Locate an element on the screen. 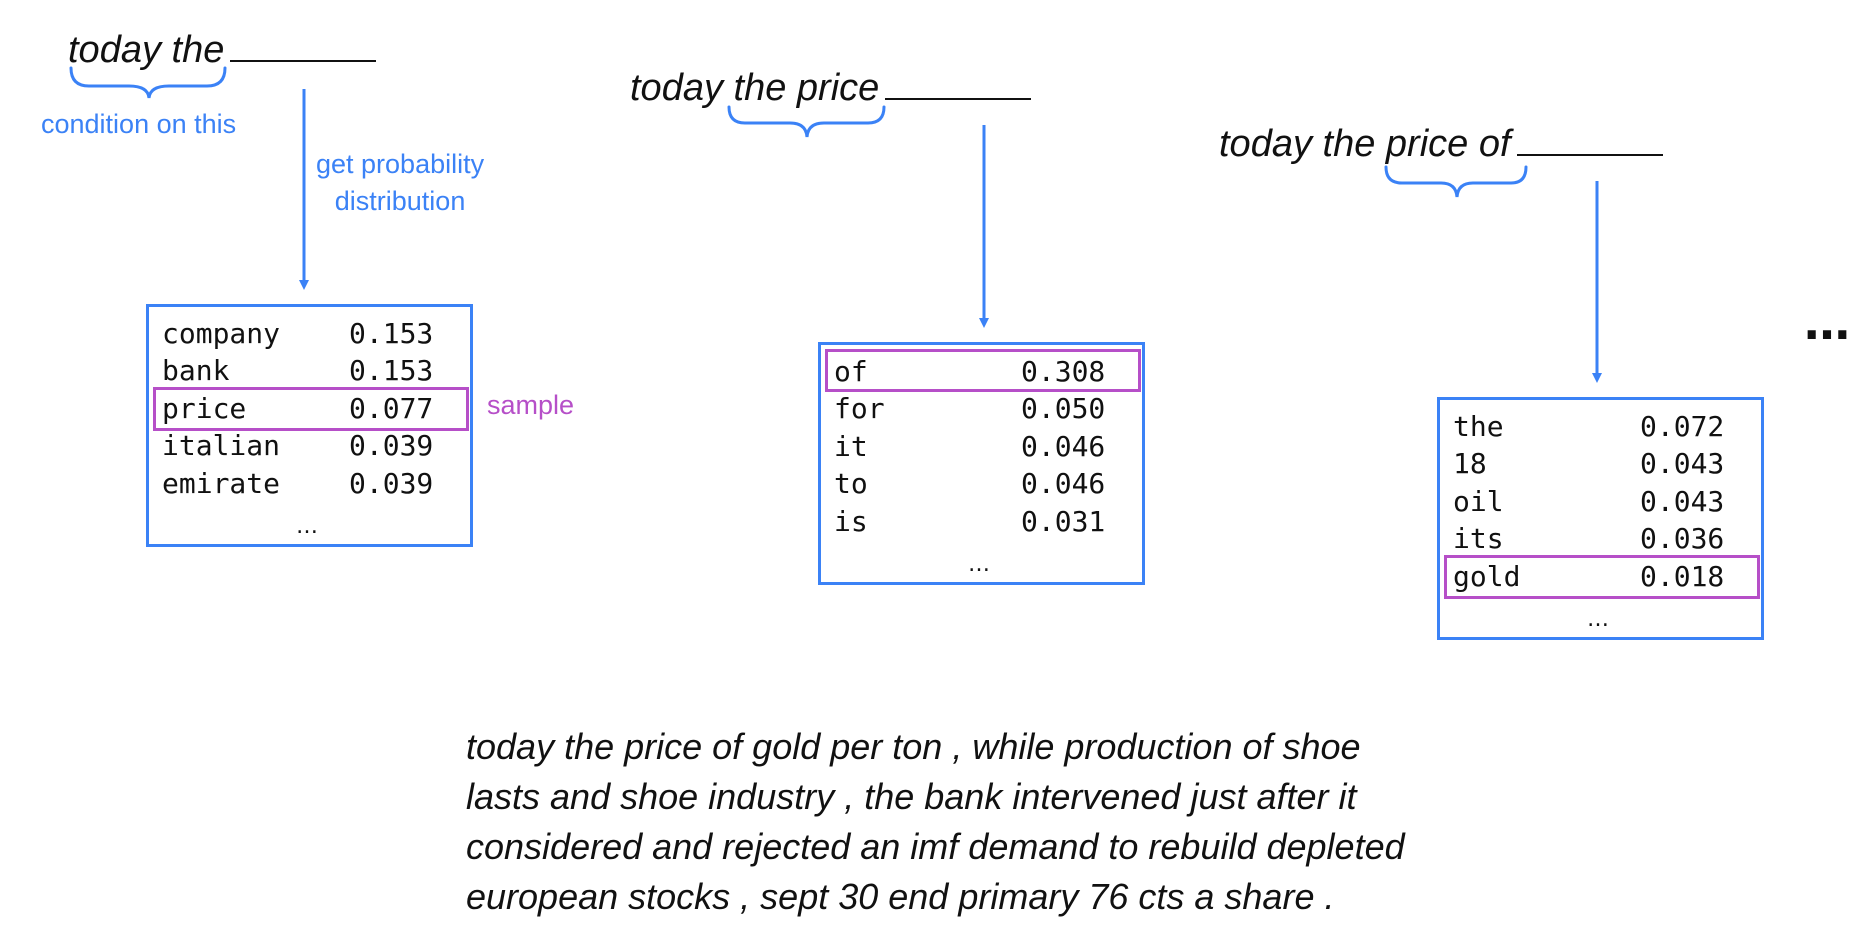  token: it is located at coordinates (851, 446).